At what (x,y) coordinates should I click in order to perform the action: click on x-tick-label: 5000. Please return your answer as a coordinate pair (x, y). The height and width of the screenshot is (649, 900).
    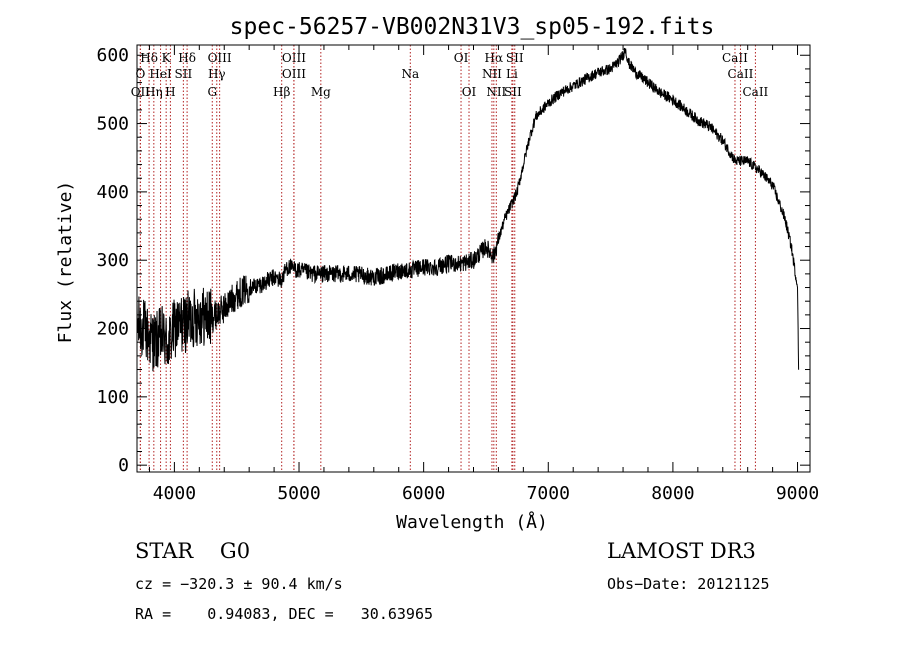
    Looking at the image, I should click on (298, 493).